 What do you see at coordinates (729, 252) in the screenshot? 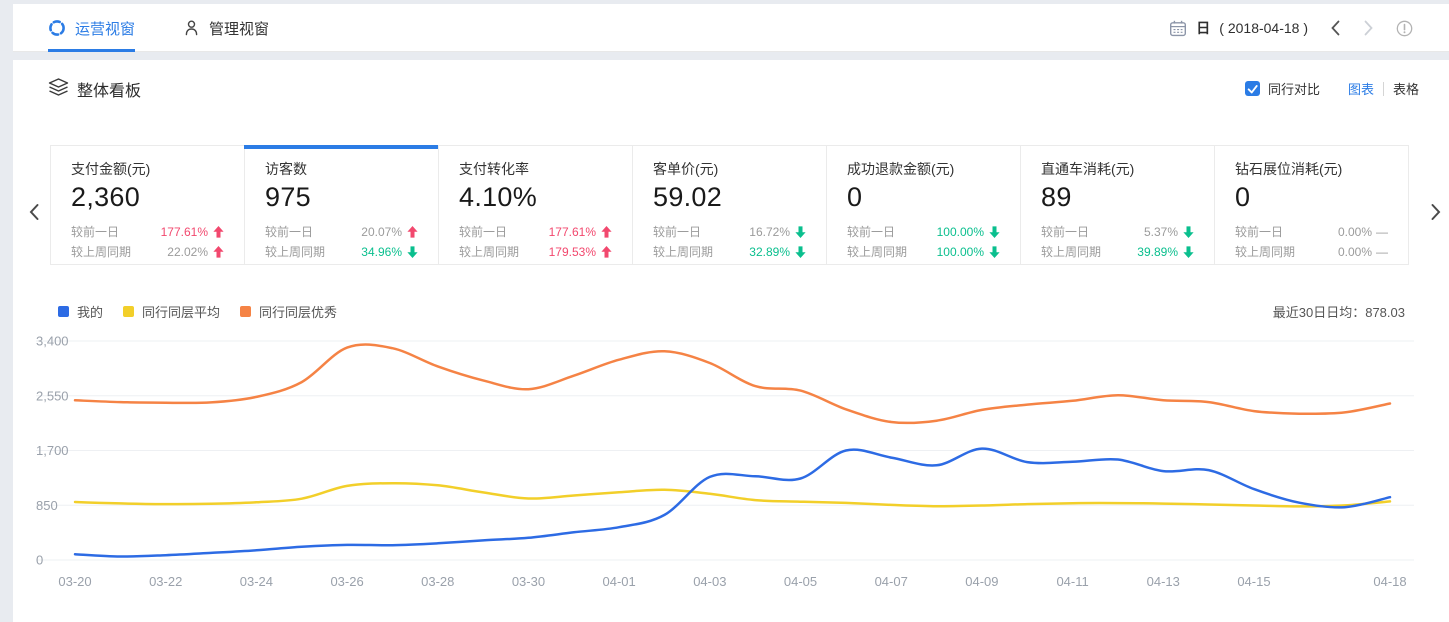
I see `comparison-row: 较上周同期 32.89%` at bounding box center [729, 252].